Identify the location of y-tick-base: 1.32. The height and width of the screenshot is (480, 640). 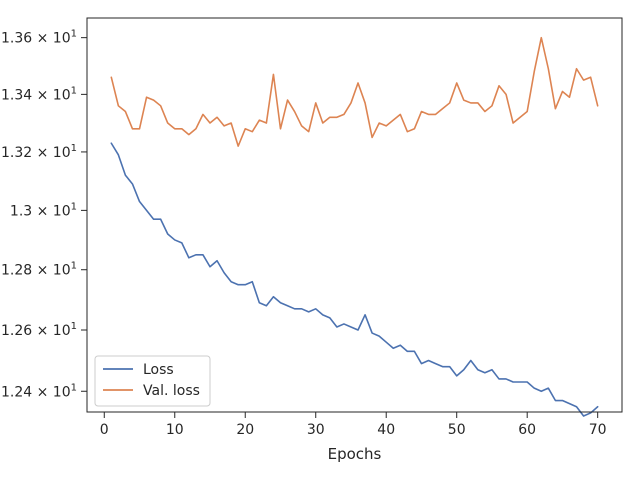
(16, 153).